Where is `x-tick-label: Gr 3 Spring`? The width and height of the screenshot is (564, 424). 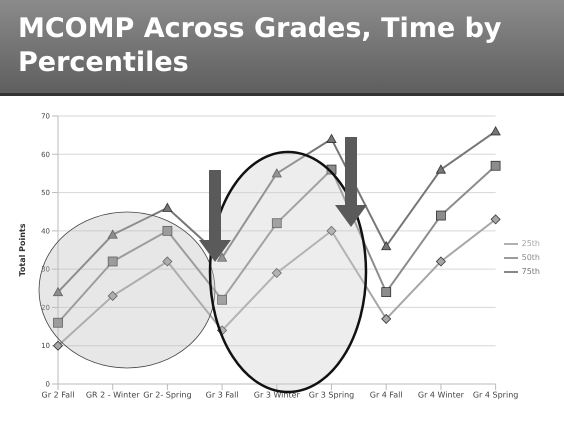
x-tick-label: Gr 3 Spring is located at coordinates (331, 395).